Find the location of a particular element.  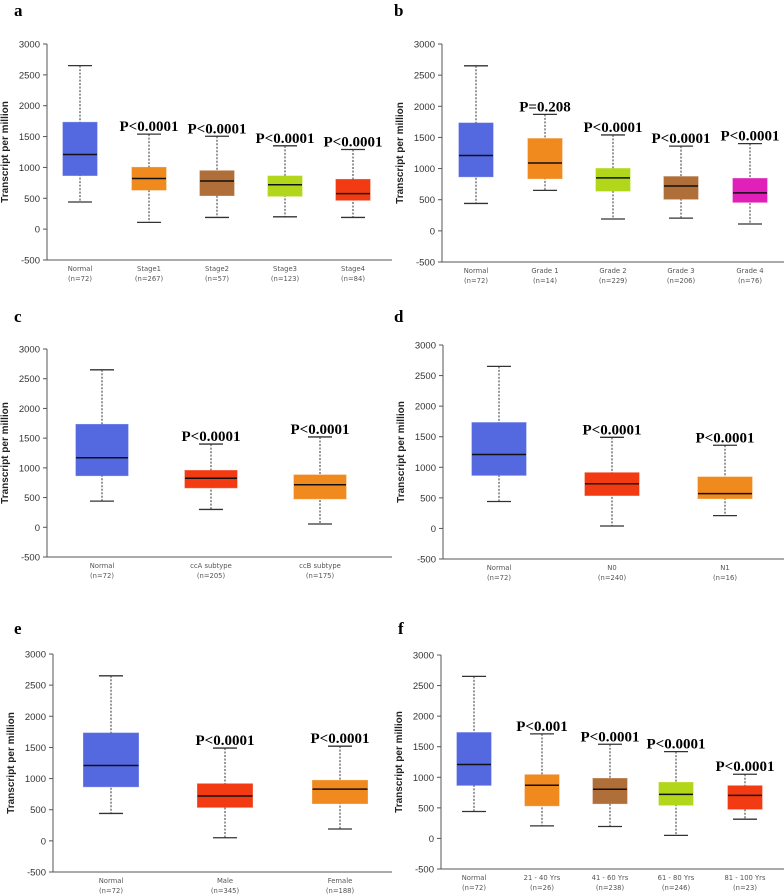

category-n-label: (n=175) is located at coordinates (320, 576).